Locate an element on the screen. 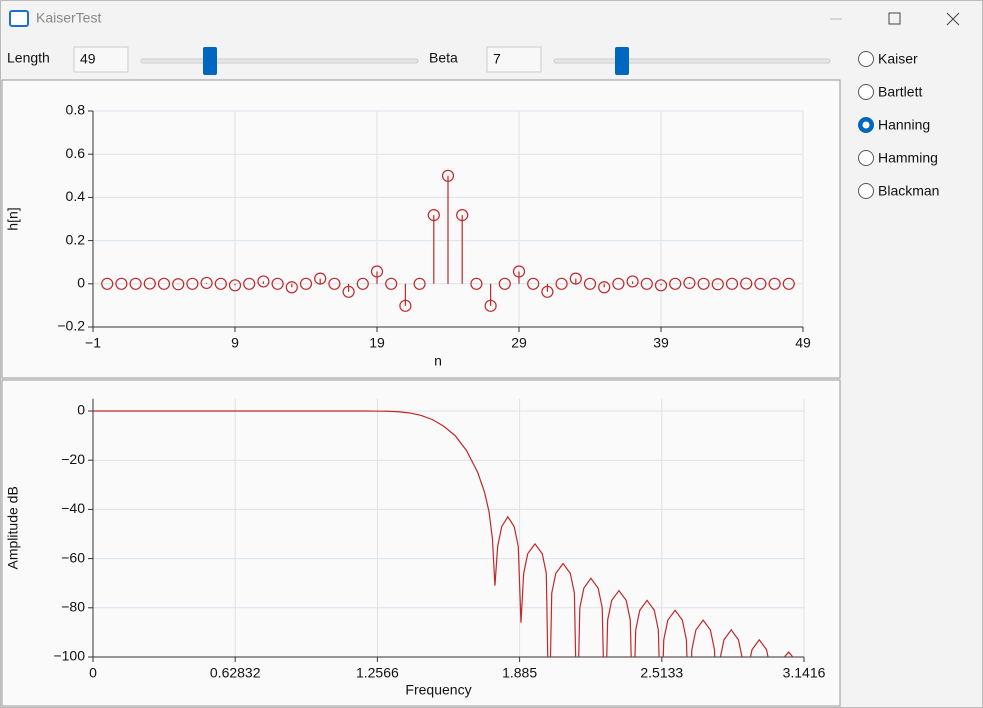  x-tick-label: 1.885 is located at coordinates (519, 673).